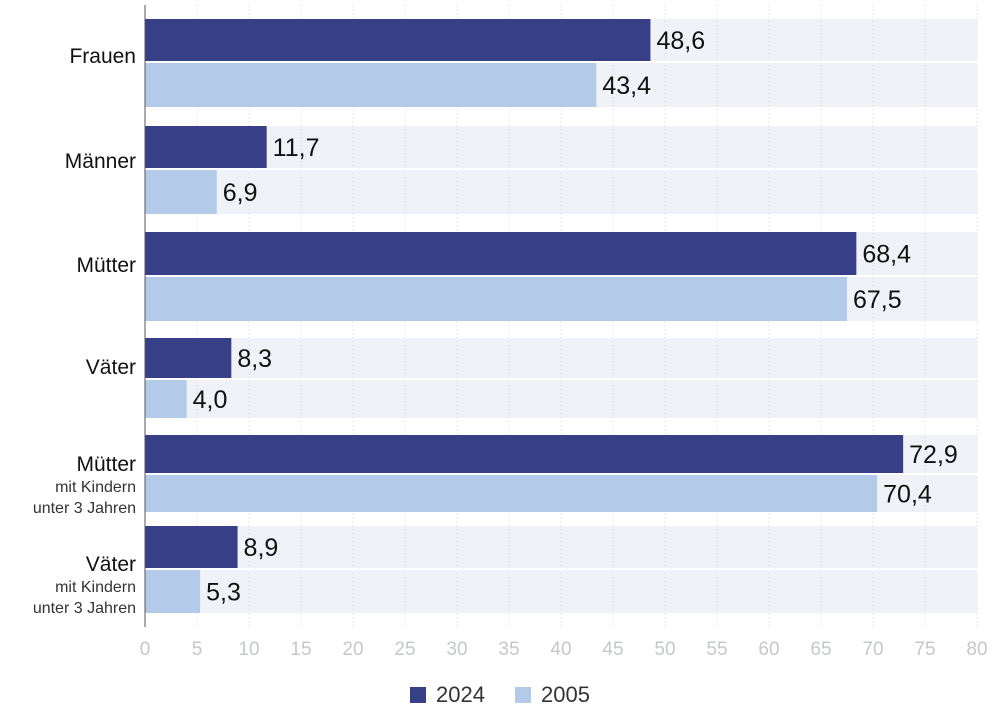 This screenshot has width=1000, height=724. I want to click on x-tick-label: 0, so click(145, 649).